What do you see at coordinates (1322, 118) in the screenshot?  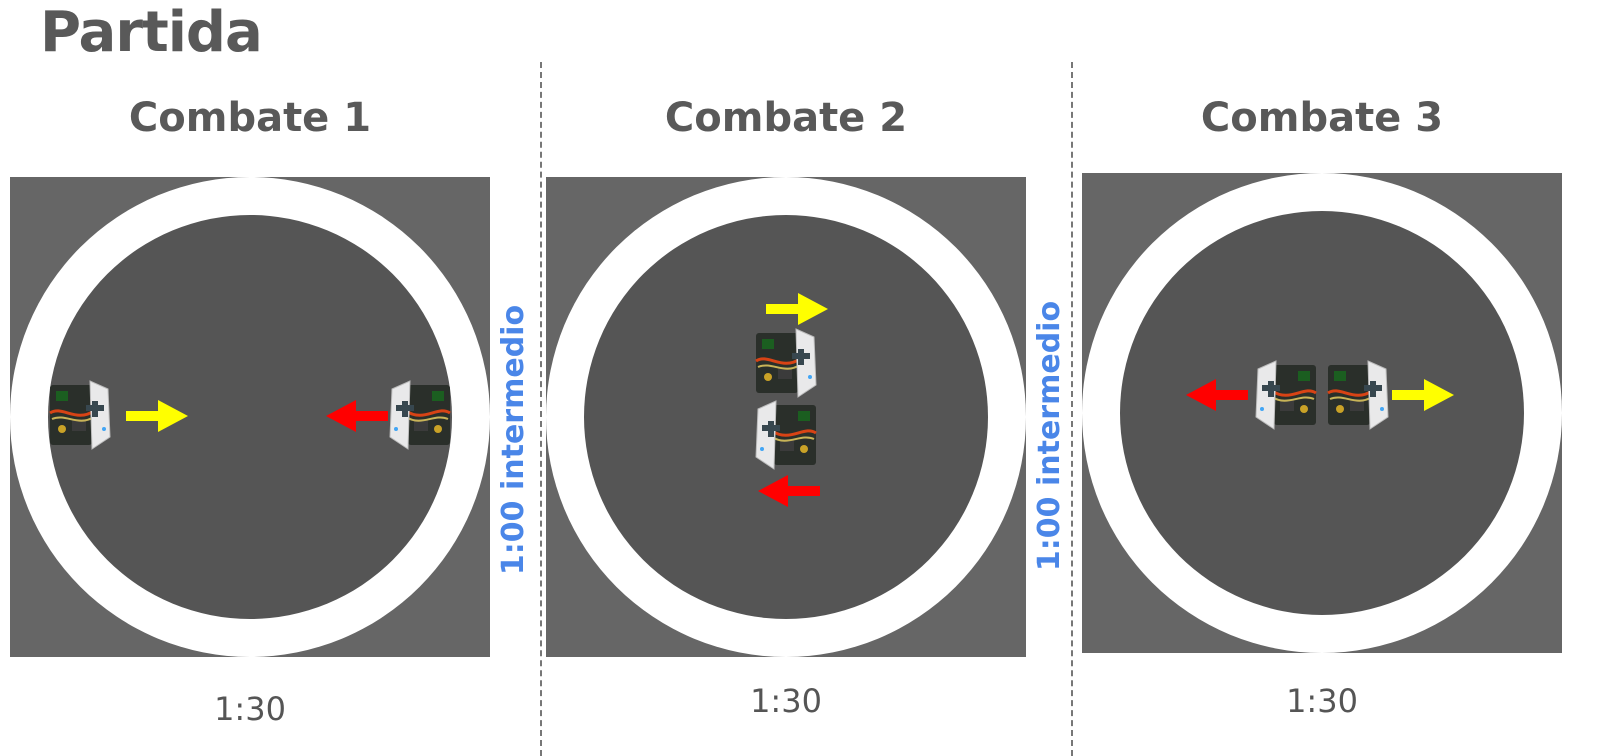 I see `combat-3-title: Combate 3` at bounding box center [1322, 118].